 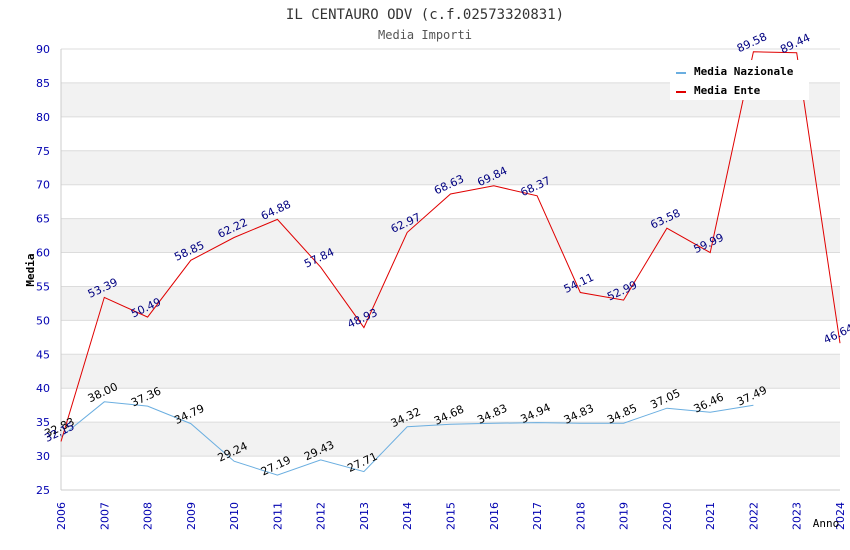 I want to click on chart-title: IL CENTAURO ODV (c.f.02573320831), so click(x=425, y=15).